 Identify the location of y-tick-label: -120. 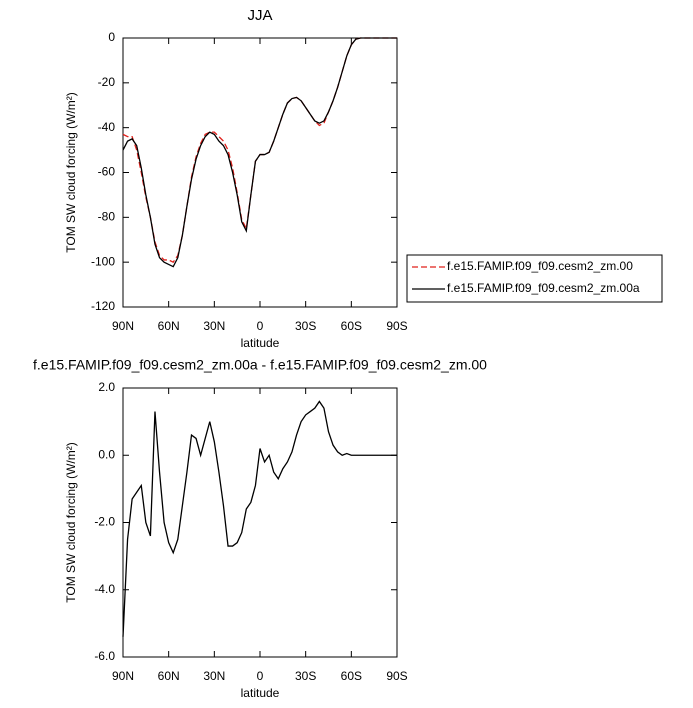
(103, 306).